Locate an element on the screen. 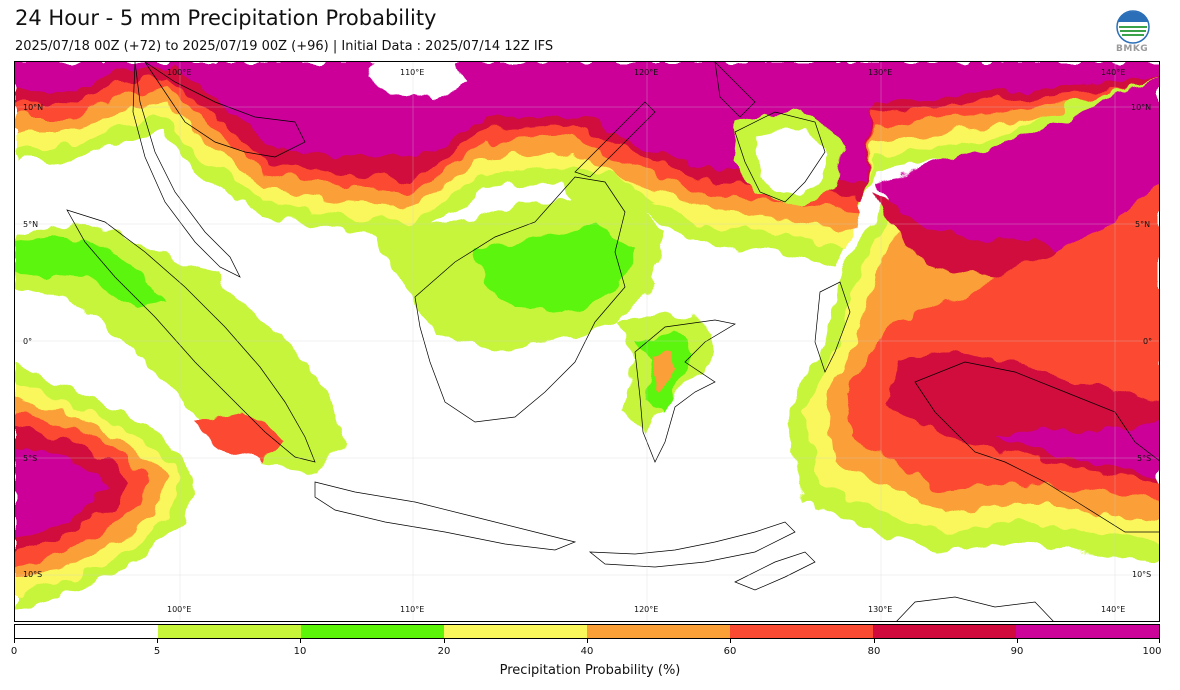 This screenshot has height=690, width=1180. lat-label-right: 5°S is located at coordinates (1144, 458).